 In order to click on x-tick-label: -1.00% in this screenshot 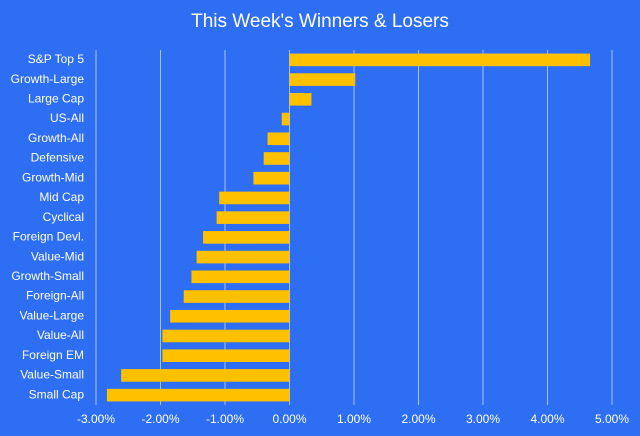, I will do `click(225, 419)`.